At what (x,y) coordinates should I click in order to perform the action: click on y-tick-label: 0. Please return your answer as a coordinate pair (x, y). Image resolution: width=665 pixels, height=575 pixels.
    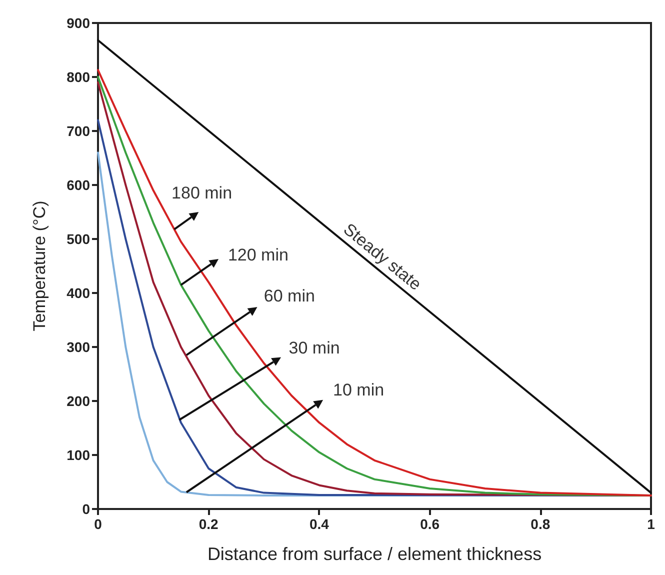
    Looking at the image, I should click on (86, 509).